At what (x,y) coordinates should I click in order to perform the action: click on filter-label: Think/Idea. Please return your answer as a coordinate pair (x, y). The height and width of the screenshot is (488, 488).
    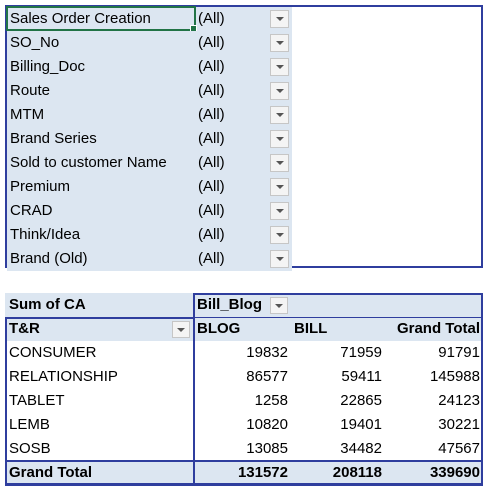
    Looking at the image, I should click on (101, 235).